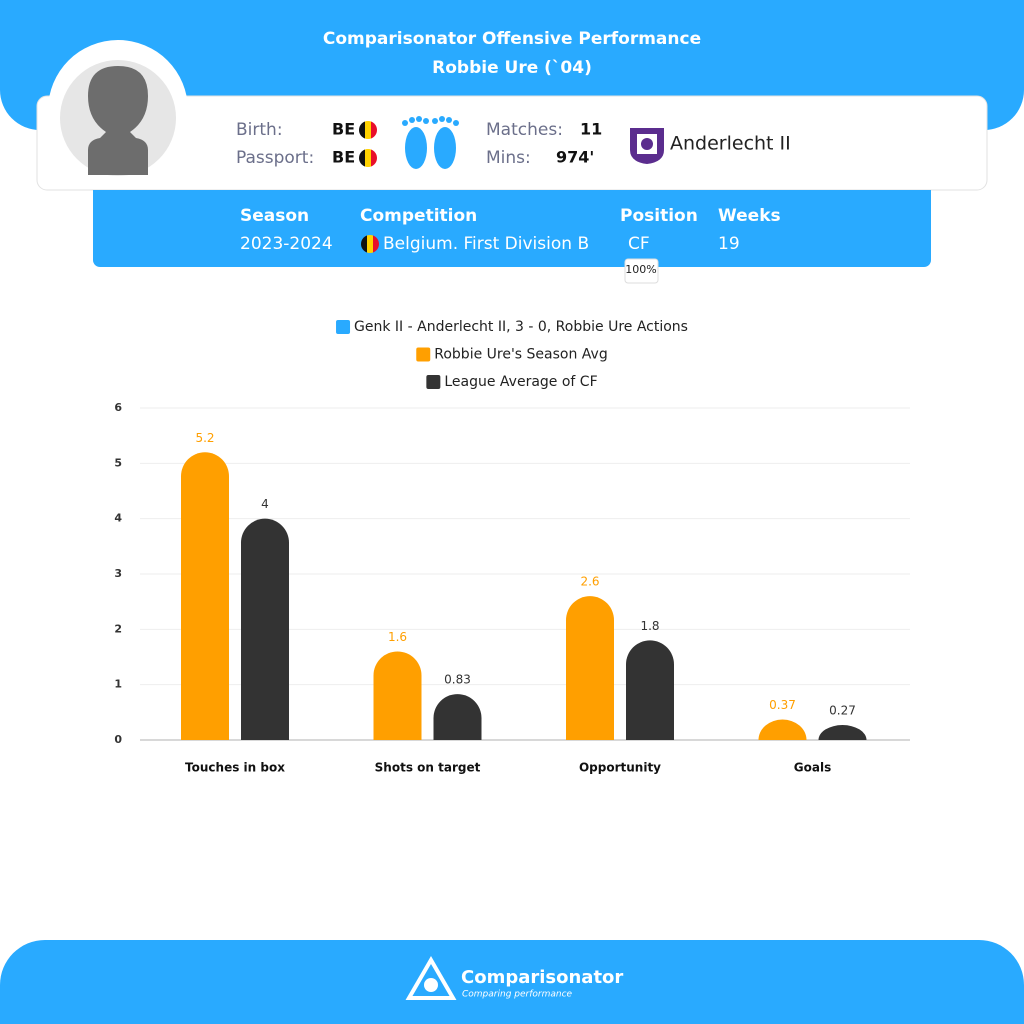 Image resolution: width=1024 pixels, height=1024 pixels. What do you see at coordinates (620, 768) in the screenshot?
I see `x-tick-label: Opportunity` at bounding box center [620, 768].